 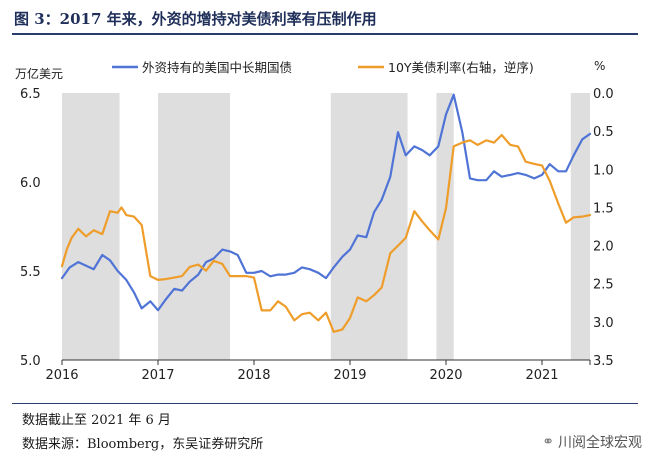 What do you see at coordinates (603, 361) in the screenshot?
I see `right-tick-label-7: 3.5` at bounding box center [603, 361].